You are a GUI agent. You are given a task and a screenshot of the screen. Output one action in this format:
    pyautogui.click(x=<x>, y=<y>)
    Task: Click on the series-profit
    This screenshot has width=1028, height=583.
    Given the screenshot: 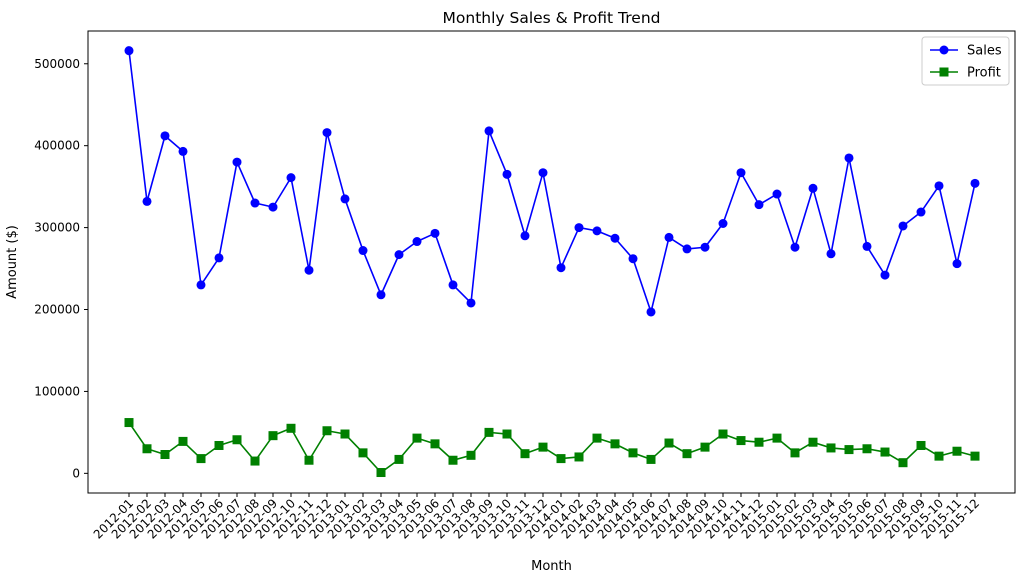 What is the action you would take?
    pyautogui.click(x=552, y=448)
    